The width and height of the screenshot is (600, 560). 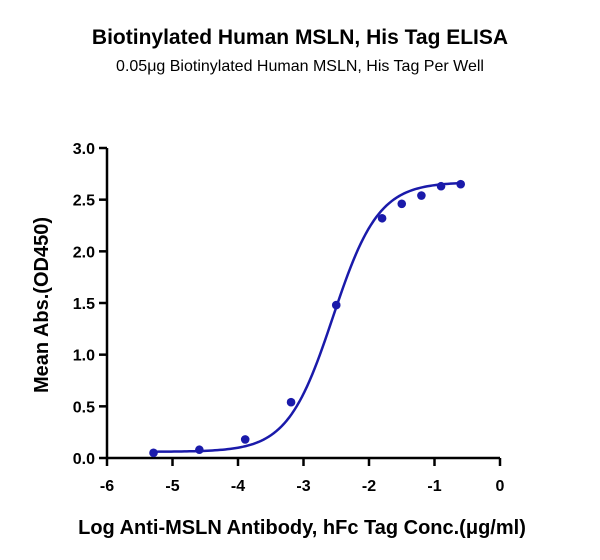 I want to click on x-tick-label: 0, so click(x=500, y=486).